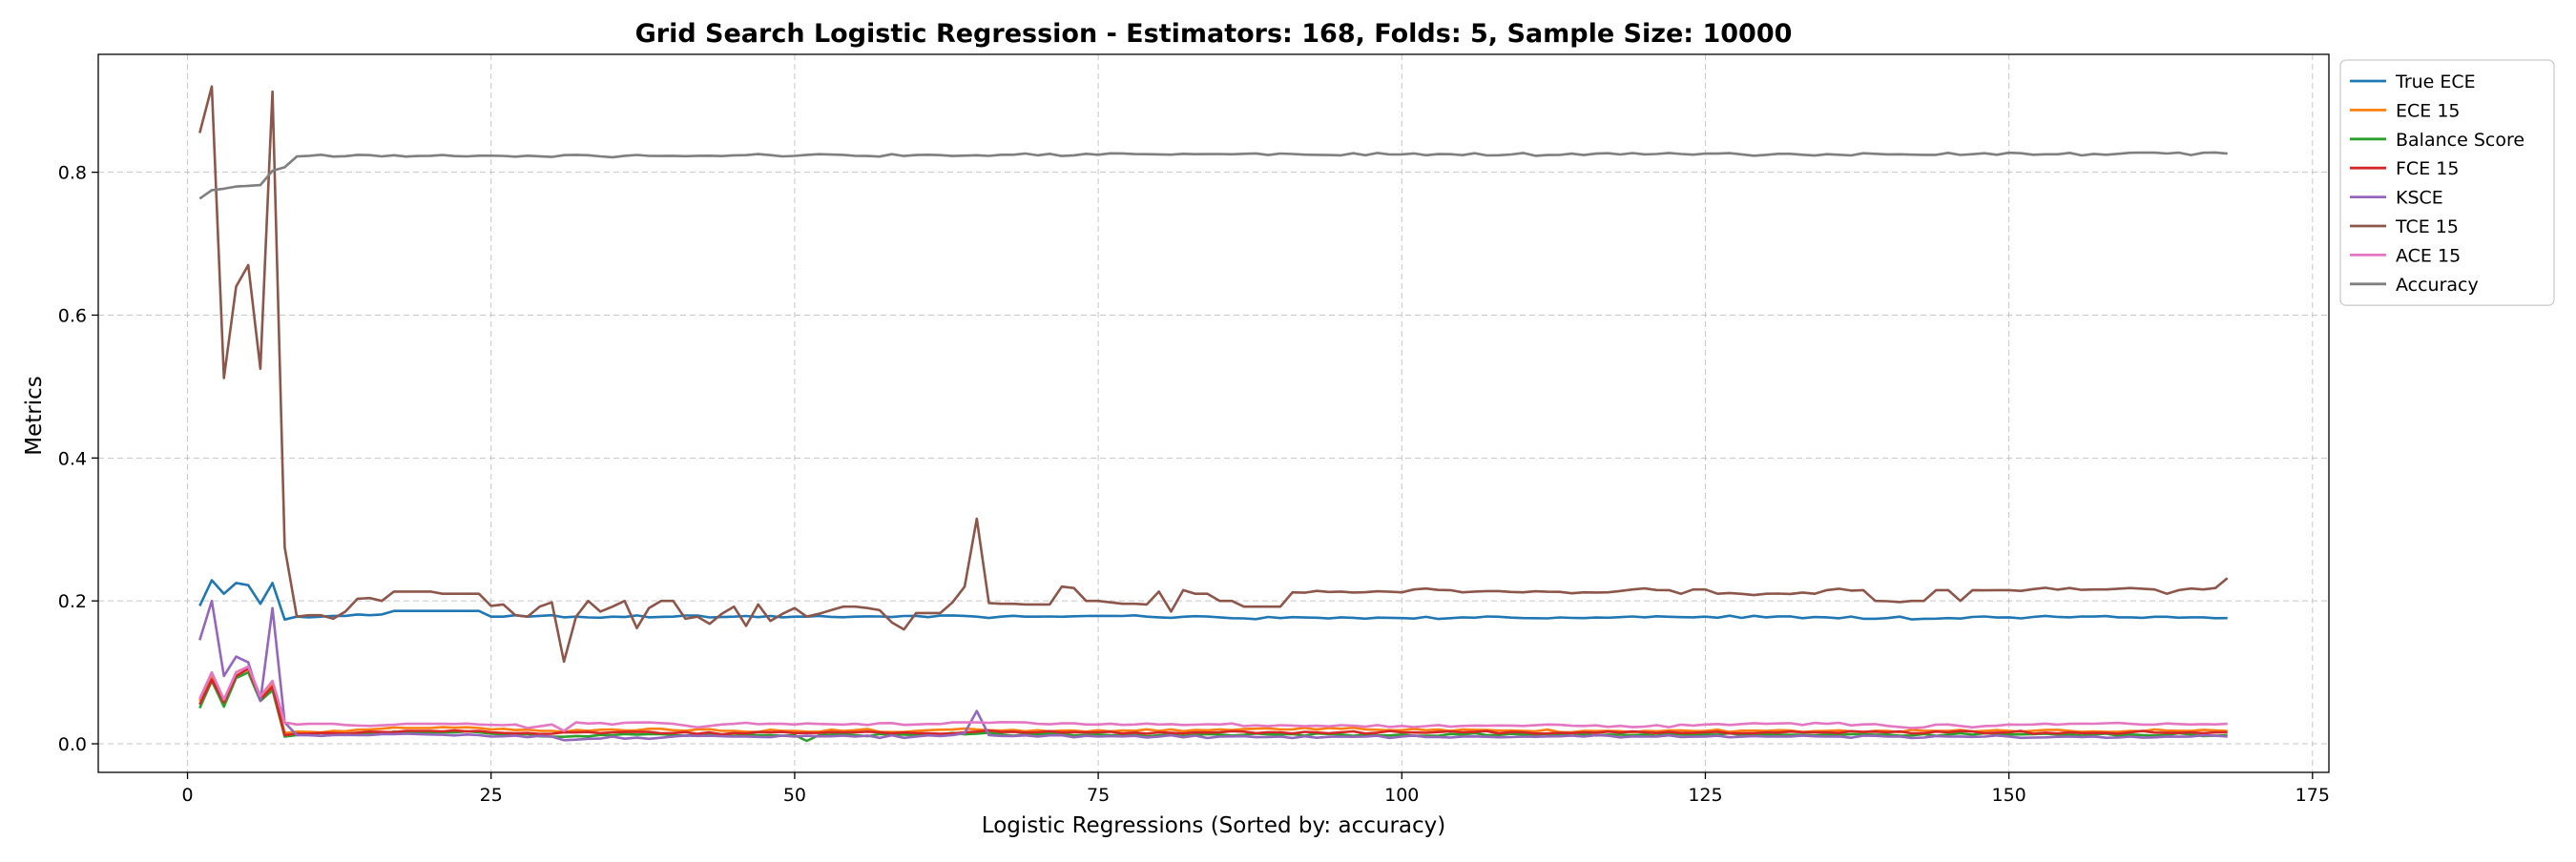 Image resolution: width=2576 pixels, height=862 pixels. I want to click on series-line-true-ece, so click(1213, 600).